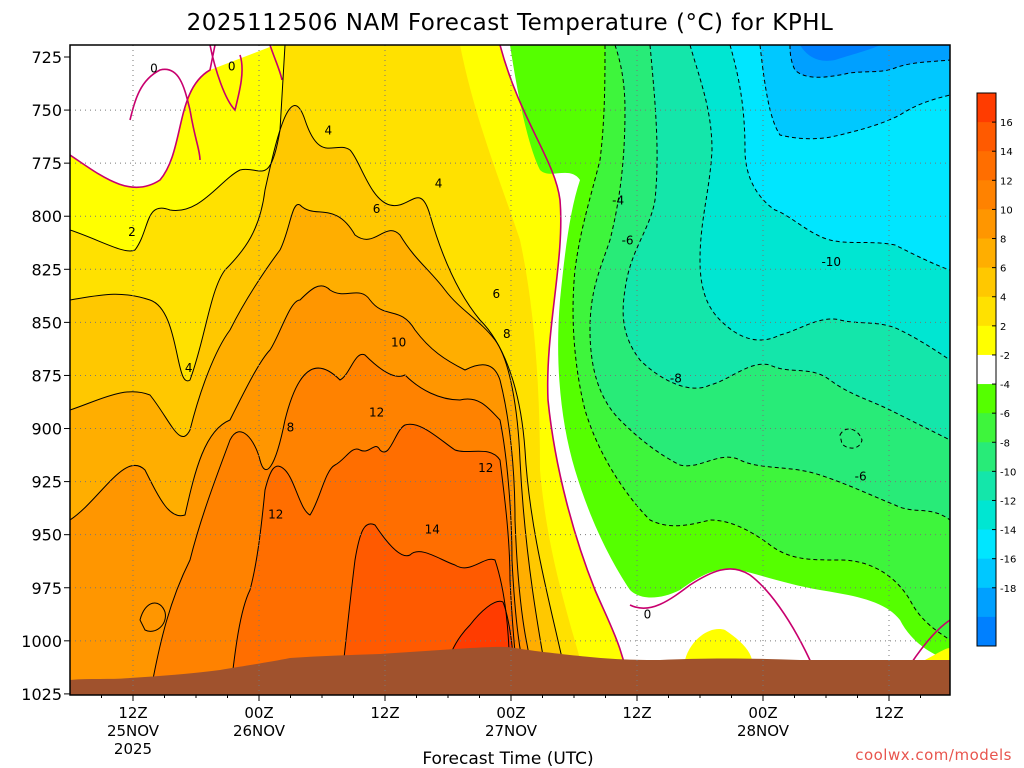 The image size is (1024, 768). I want to click on colorbar: 16 14 12 10 8 6 4 2 -2 -4 -6 -8 -10 -12 -14 -16 -18, so click(996, 369).